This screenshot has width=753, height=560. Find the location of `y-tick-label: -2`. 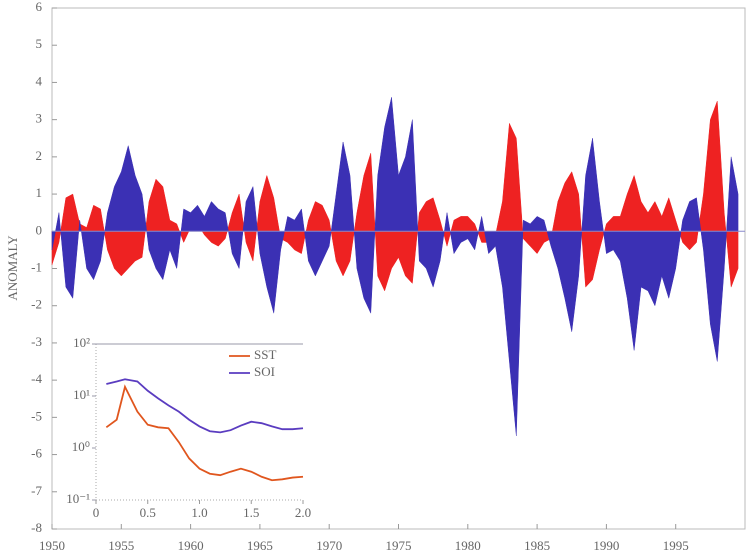

y-tick-label: -2 is located at coordinates (36, 304).